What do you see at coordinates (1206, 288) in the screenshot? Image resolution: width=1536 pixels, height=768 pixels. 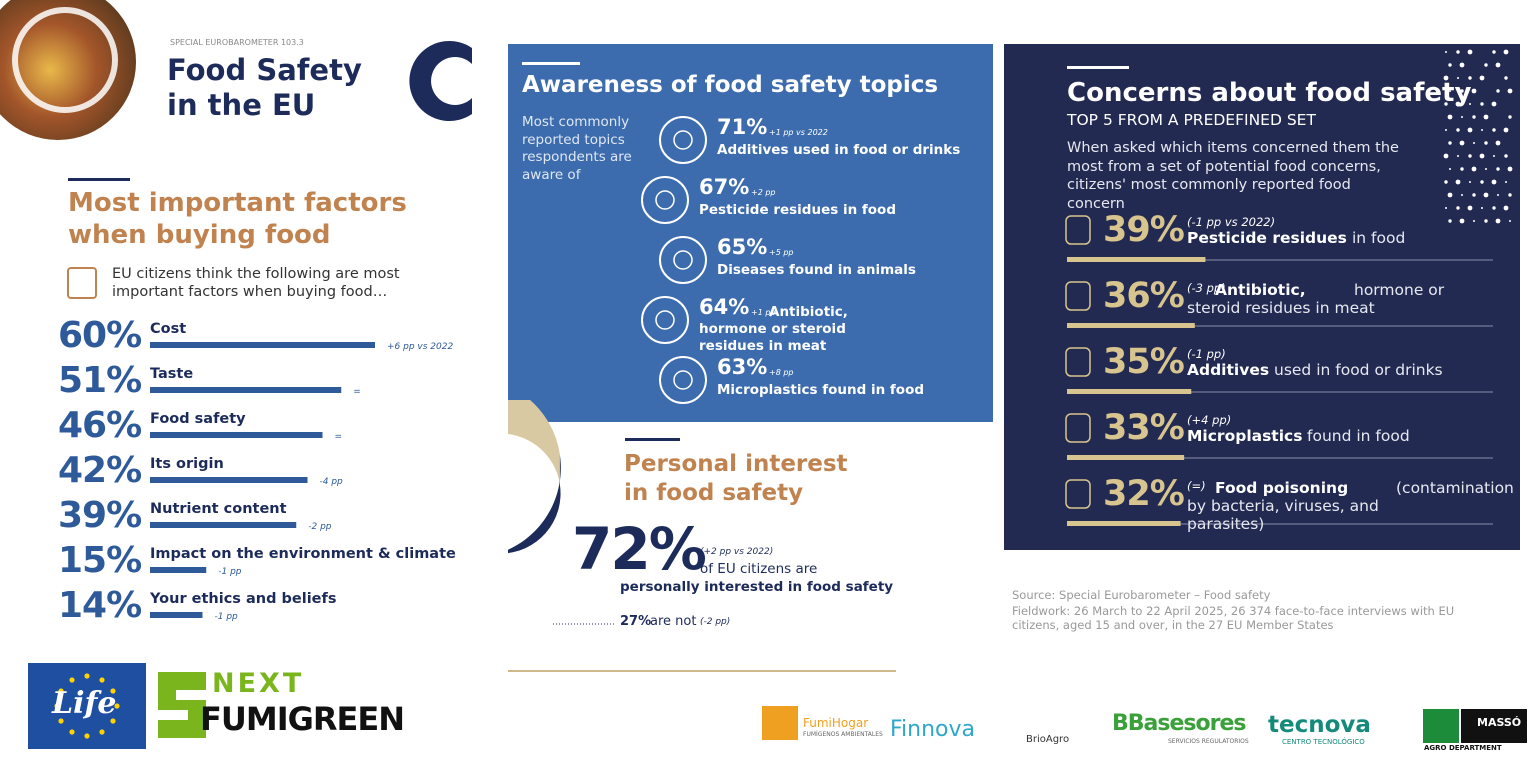 I see `change: (-3 pp)` at bounding box center [1206, 288].